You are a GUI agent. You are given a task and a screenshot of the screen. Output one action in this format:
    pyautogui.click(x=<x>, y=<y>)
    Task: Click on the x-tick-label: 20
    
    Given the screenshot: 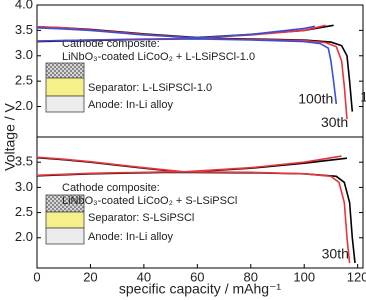 What is the action you would take?
    pyautogui.click(x=90, y=276)
    